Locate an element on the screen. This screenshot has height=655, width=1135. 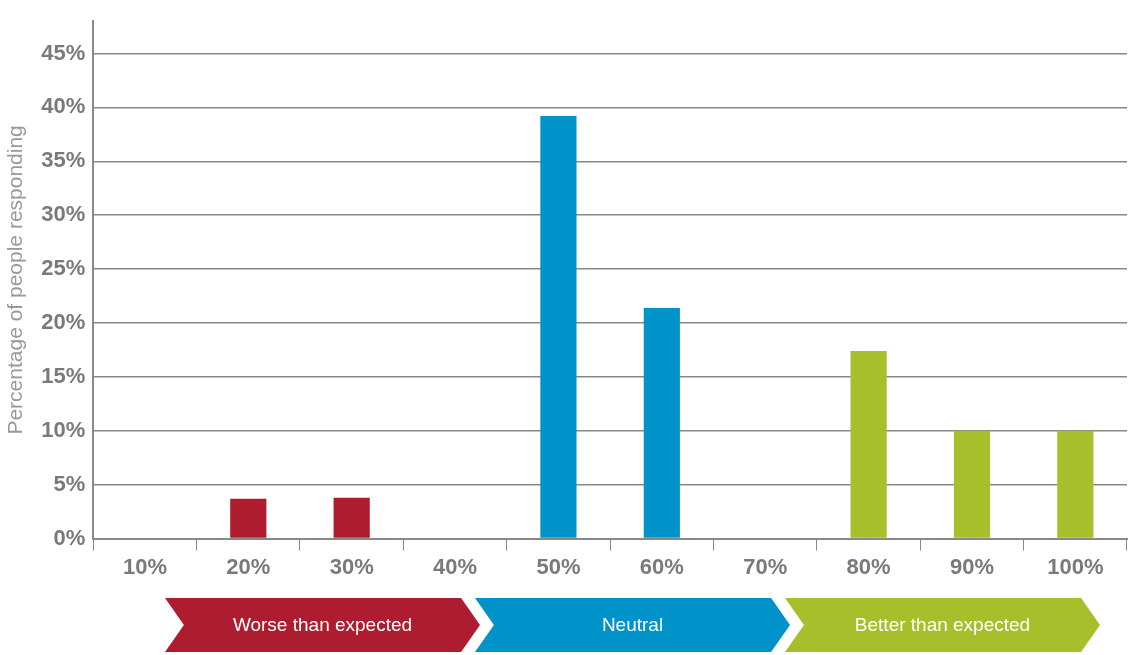
x-tick-label: 60% is located at coordinates (661, 566).